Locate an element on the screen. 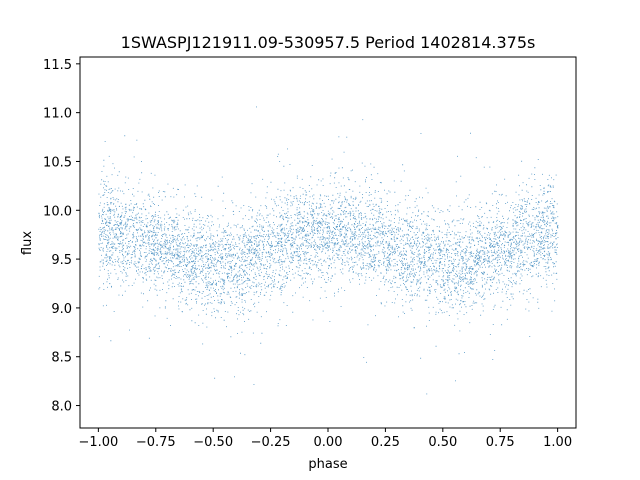 Image resolution: width=640 pixels, height=480 pixels. y-axis-ticks: 8.0 8.5 9.0 9.5 10.0 10.5 11.0 11.5 is located at coordinates (61, 236).